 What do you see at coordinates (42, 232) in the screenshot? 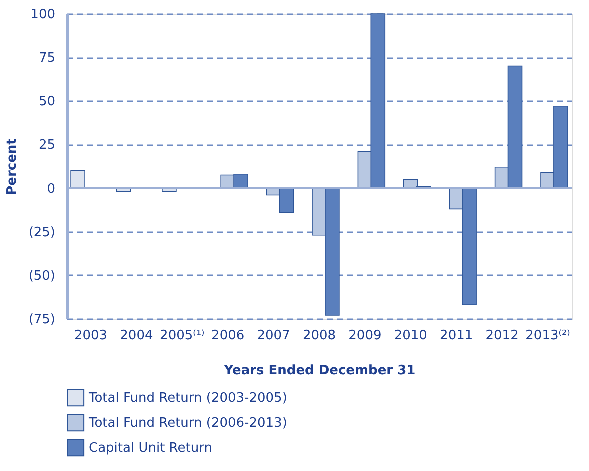
I see `y-tick-label: (25)` at bounding box center [42, 232].